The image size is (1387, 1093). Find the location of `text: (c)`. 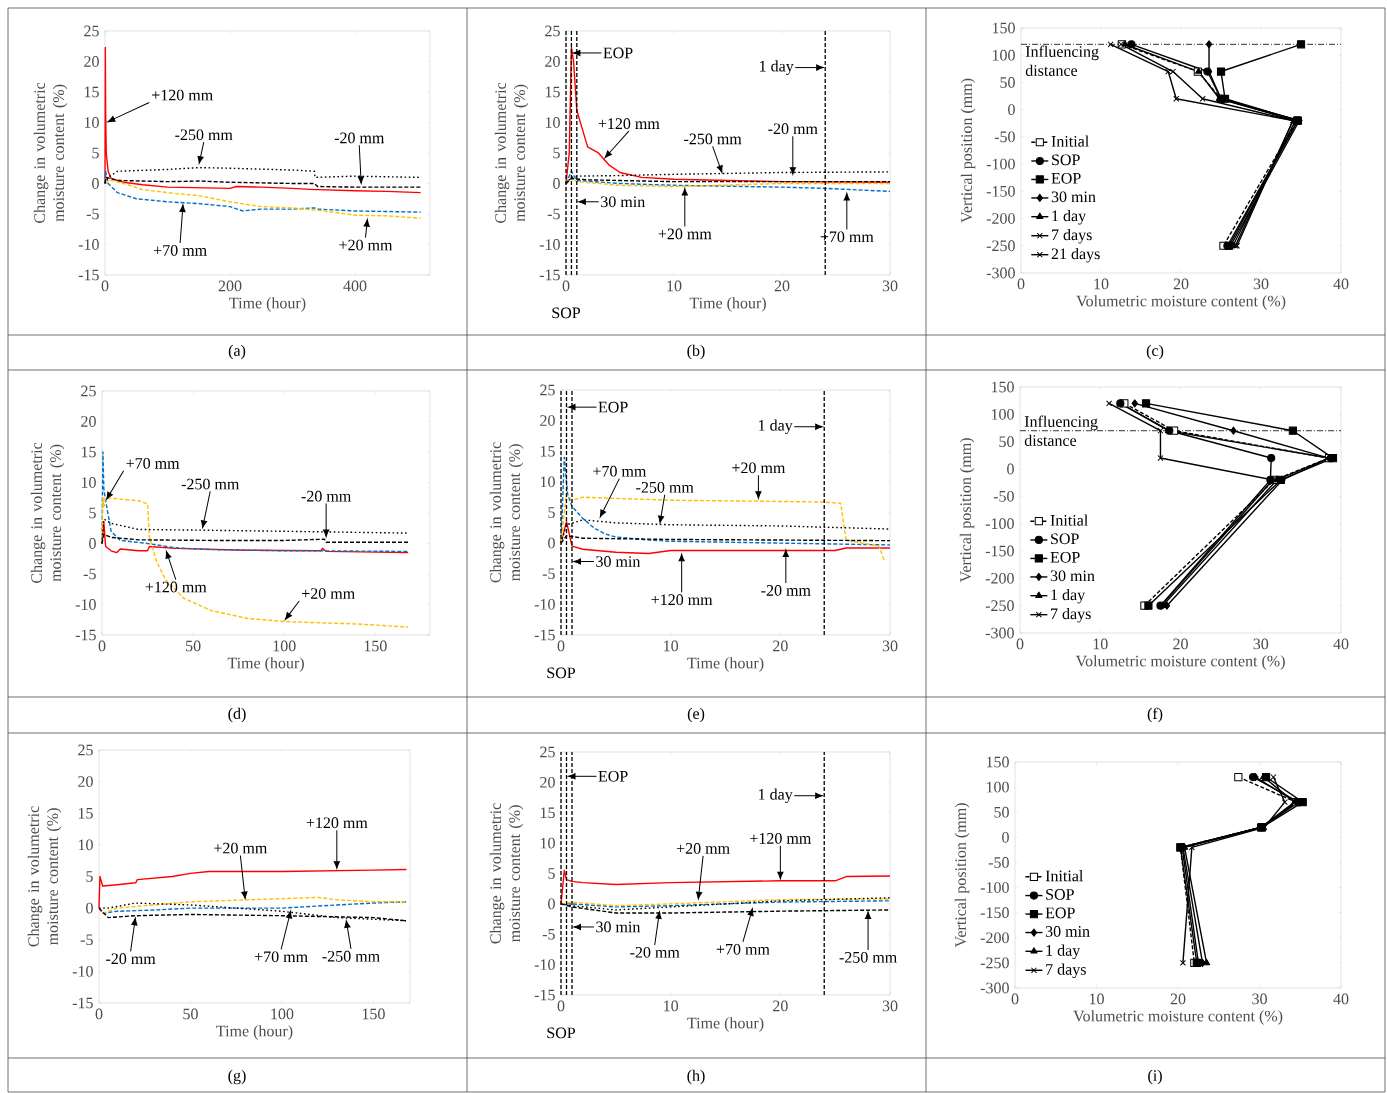

text: (c) is located at coordinates (1155, 352).